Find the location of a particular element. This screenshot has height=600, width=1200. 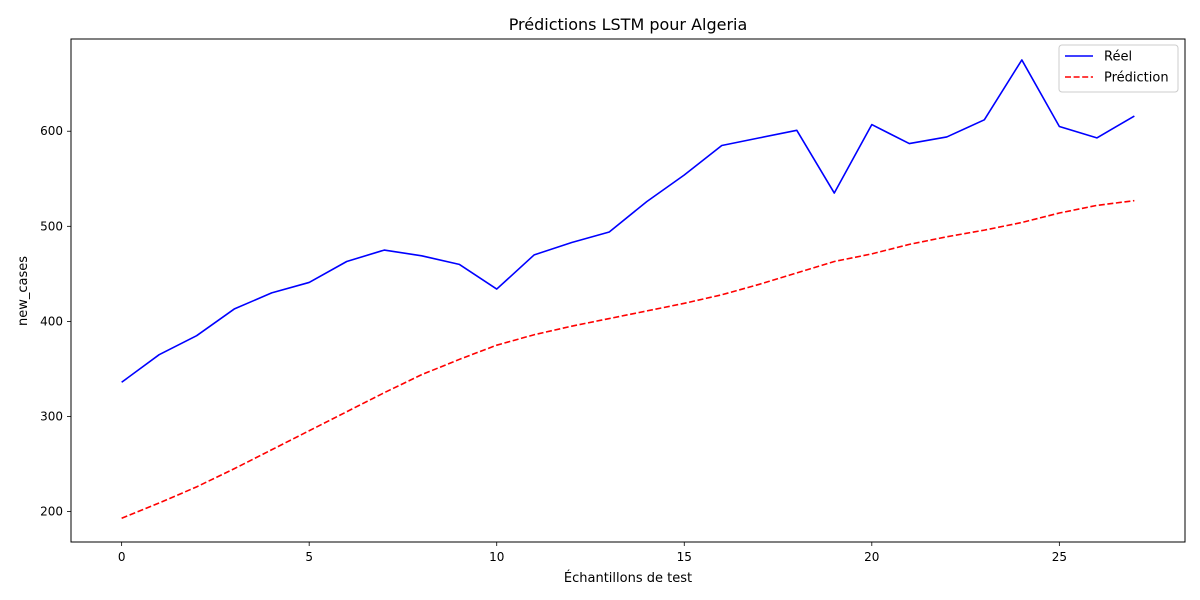

x-tick-label: 10 is located at coordinates (496, 557).